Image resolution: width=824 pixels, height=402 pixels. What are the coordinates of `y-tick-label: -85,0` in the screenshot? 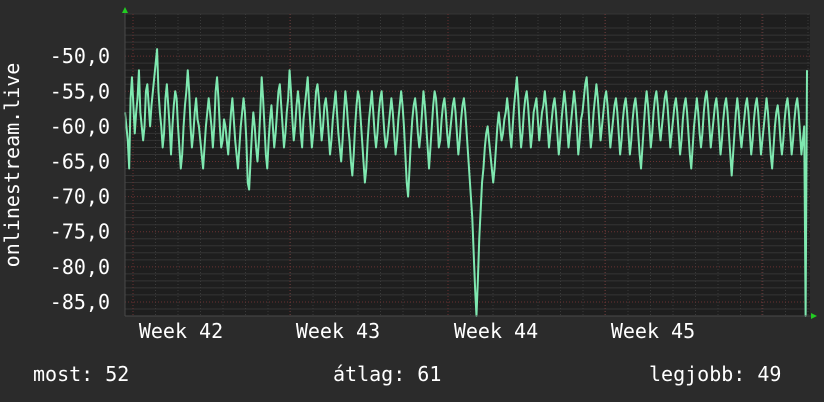 It's located at (80, 302).